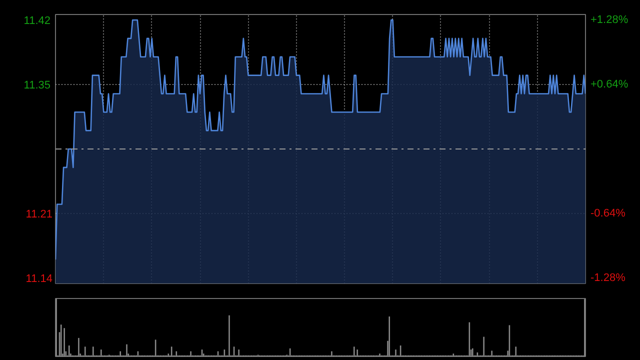  What do you see at coordinates (39, 214) in the screenshot?
I see `y-tick-label: 11.21` at bounding box center [39, 214].